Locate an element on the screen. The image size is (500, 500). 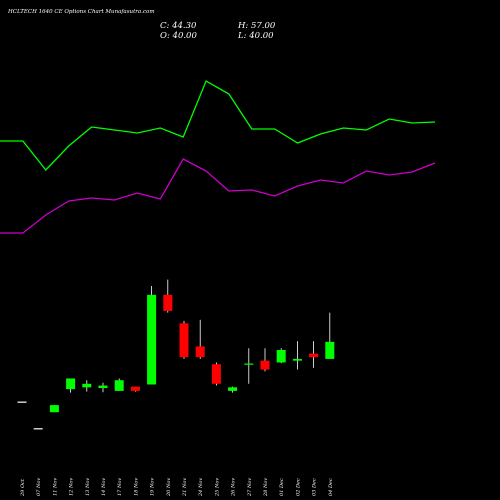
close-value: C: 44.30 is located at coordinates (178, 26).